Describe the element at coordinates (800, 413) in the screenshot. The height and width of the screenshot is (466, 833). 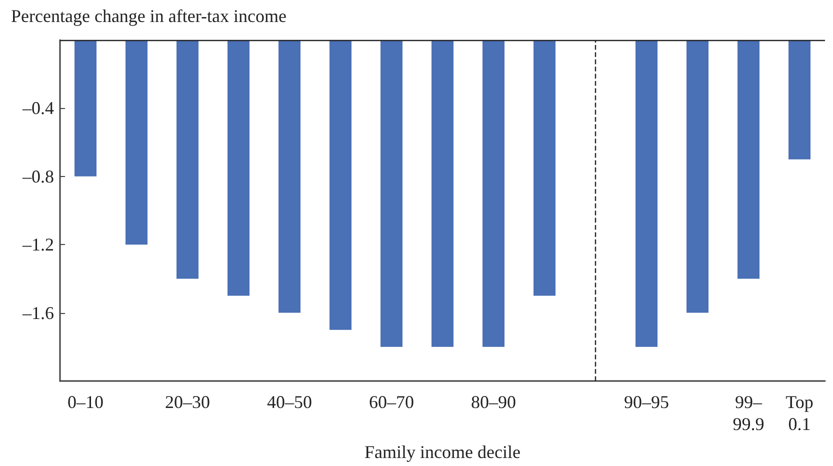
I see `x-tick-label: Top 0.1` at that location.